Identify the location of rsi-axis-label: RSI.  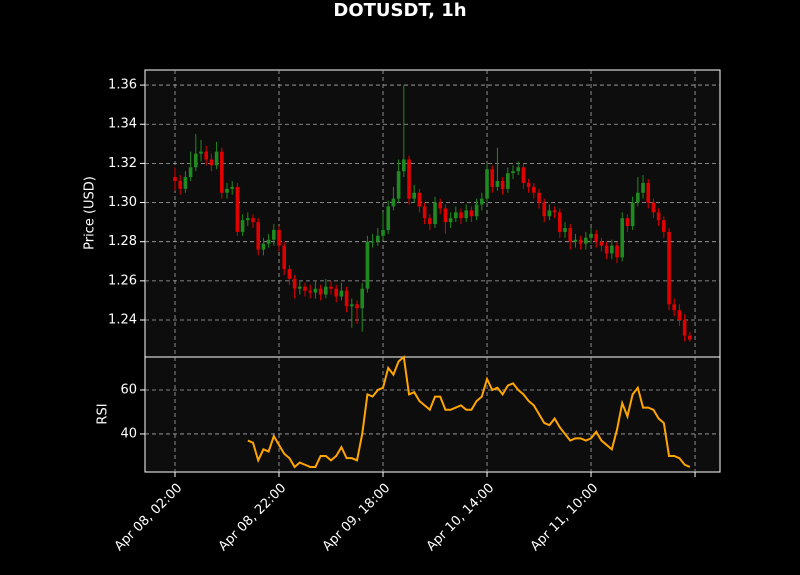
(103, 413).